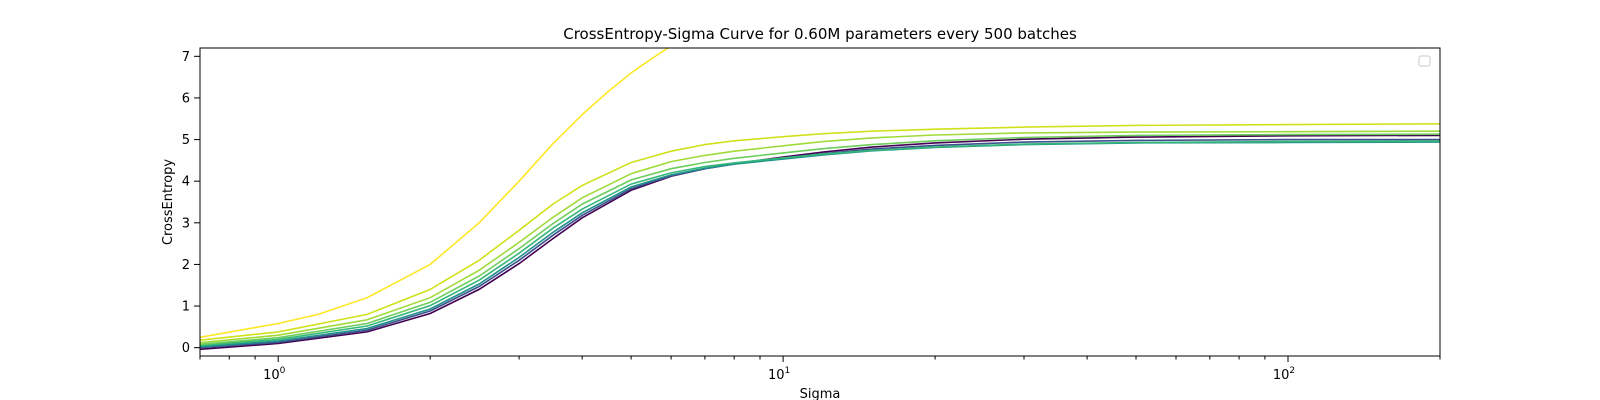  What do you see at coordinates (186, 98) in the screenshot?
I see `y-tick-label: 6` at bounding box center [186, 98].